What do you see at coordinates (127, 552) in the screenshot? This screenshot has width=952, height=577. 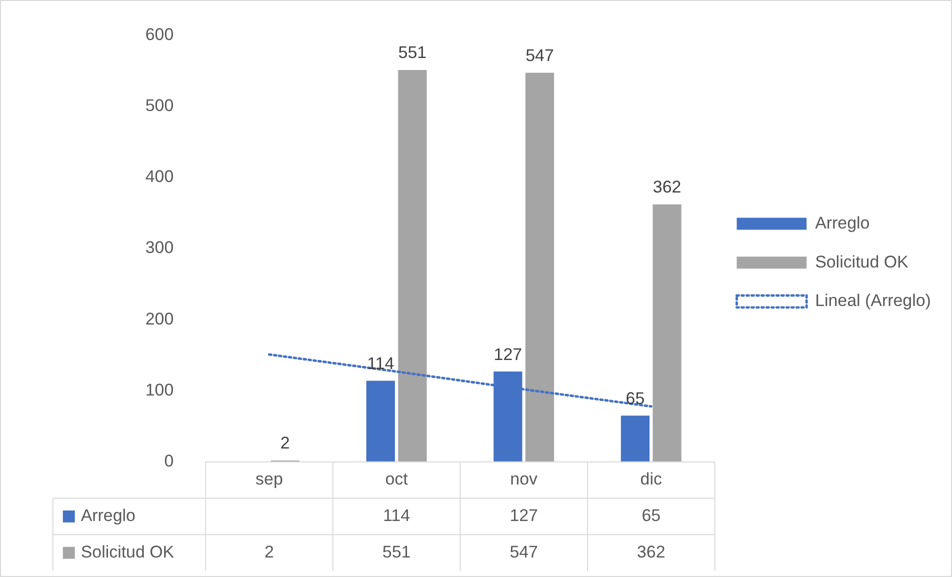 I see `legend-label: Solicitud OK` at bounding box center [127, 552].